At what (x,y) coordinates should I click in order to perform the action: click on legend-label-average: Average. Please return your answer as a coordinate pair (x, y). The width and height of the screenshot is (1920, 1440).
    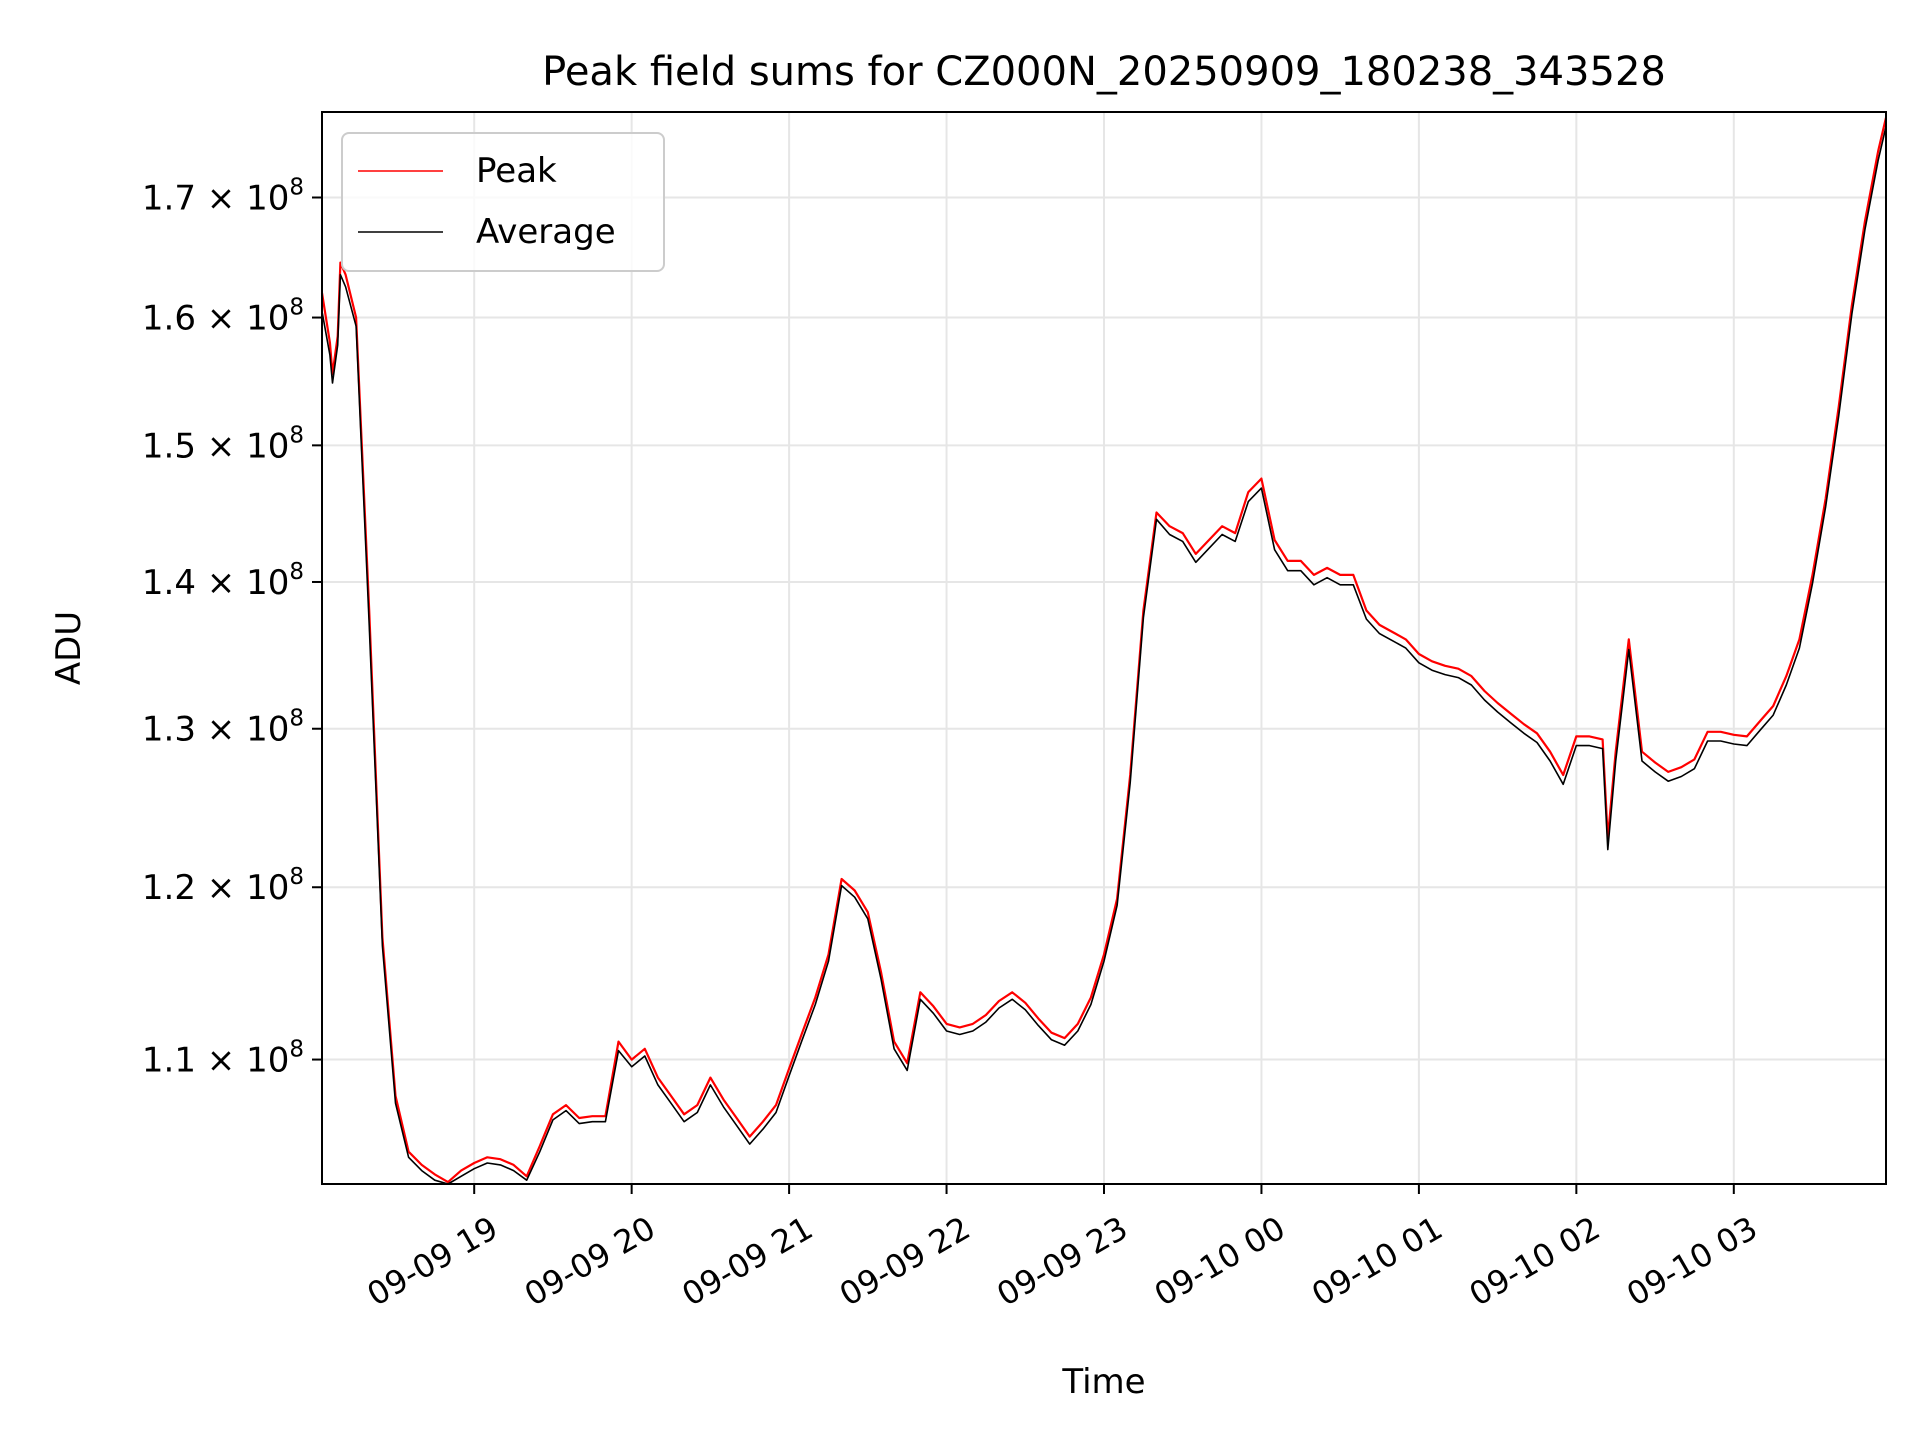
    Looking at the image, I should click on (546, 232).